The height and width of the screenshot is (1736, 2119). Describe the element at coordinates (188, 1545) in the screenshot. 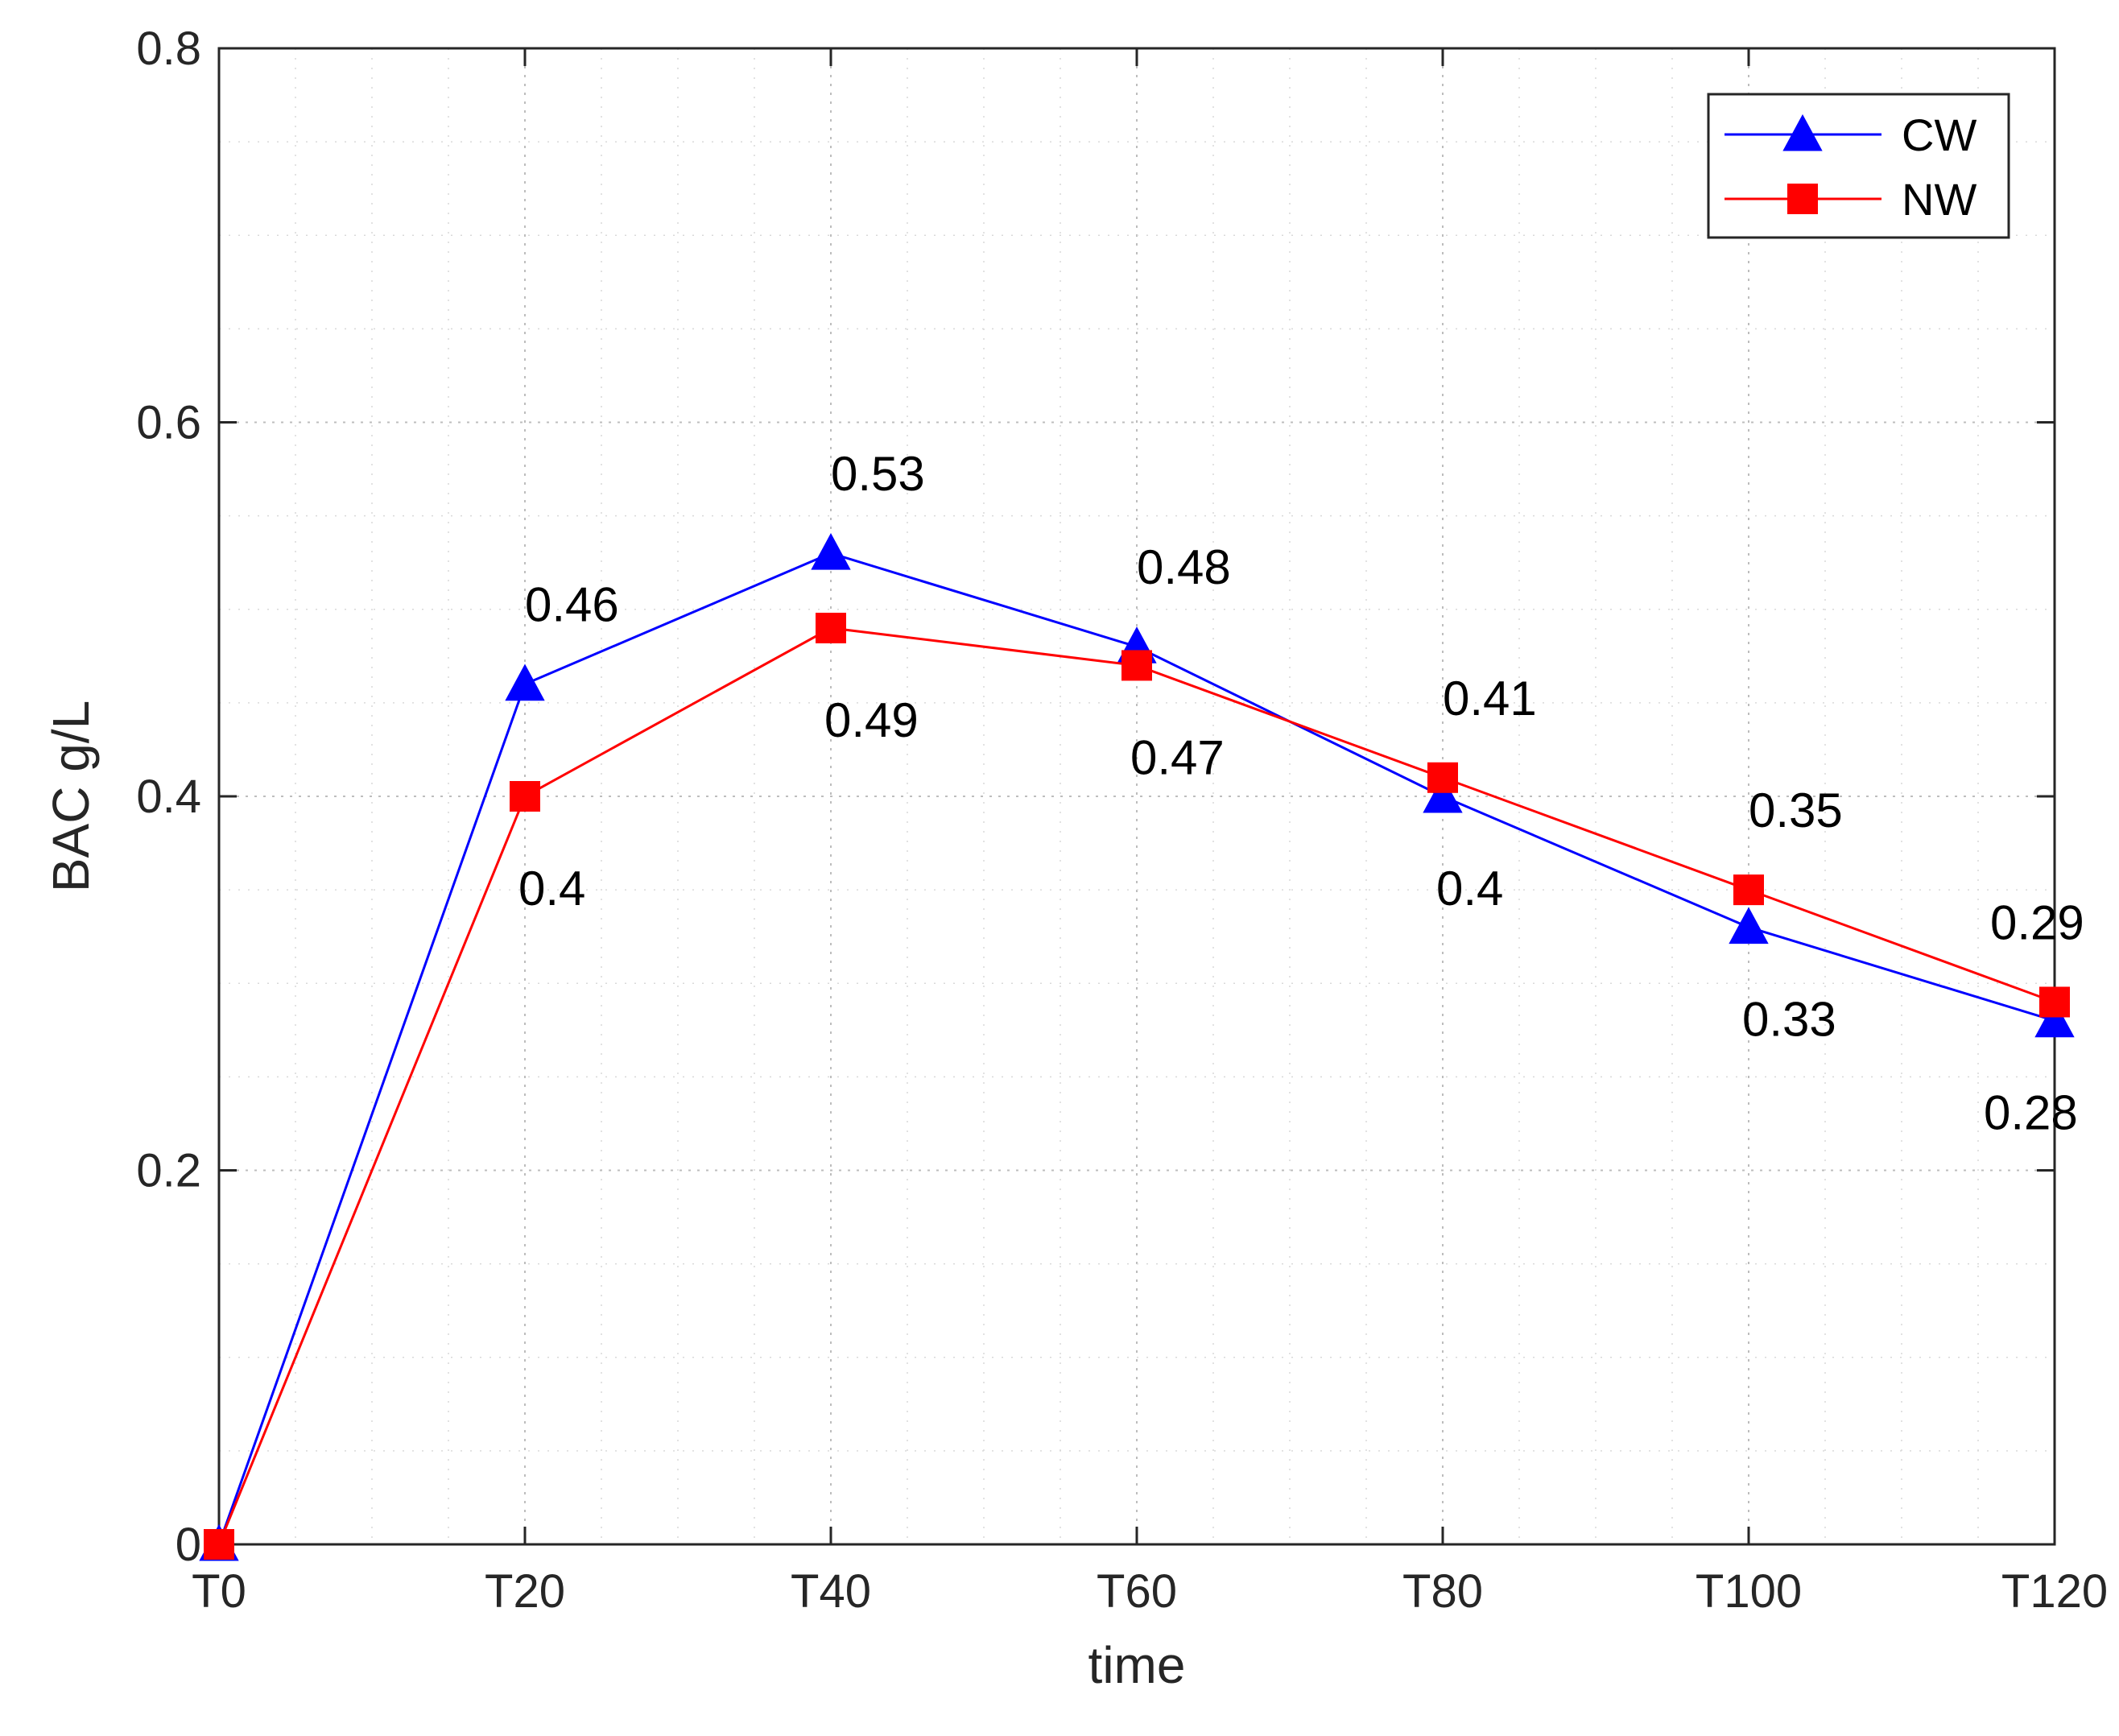

I see `y-tick-label: 0` at that location.